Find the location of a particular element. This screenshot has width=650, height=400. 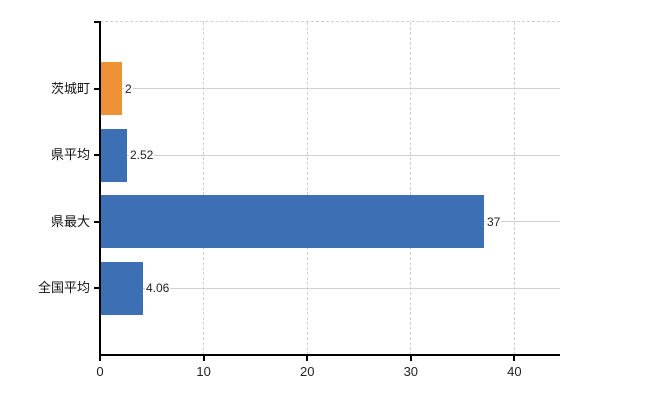

x-tick-label: 20 is located at coordinates (307, 371).